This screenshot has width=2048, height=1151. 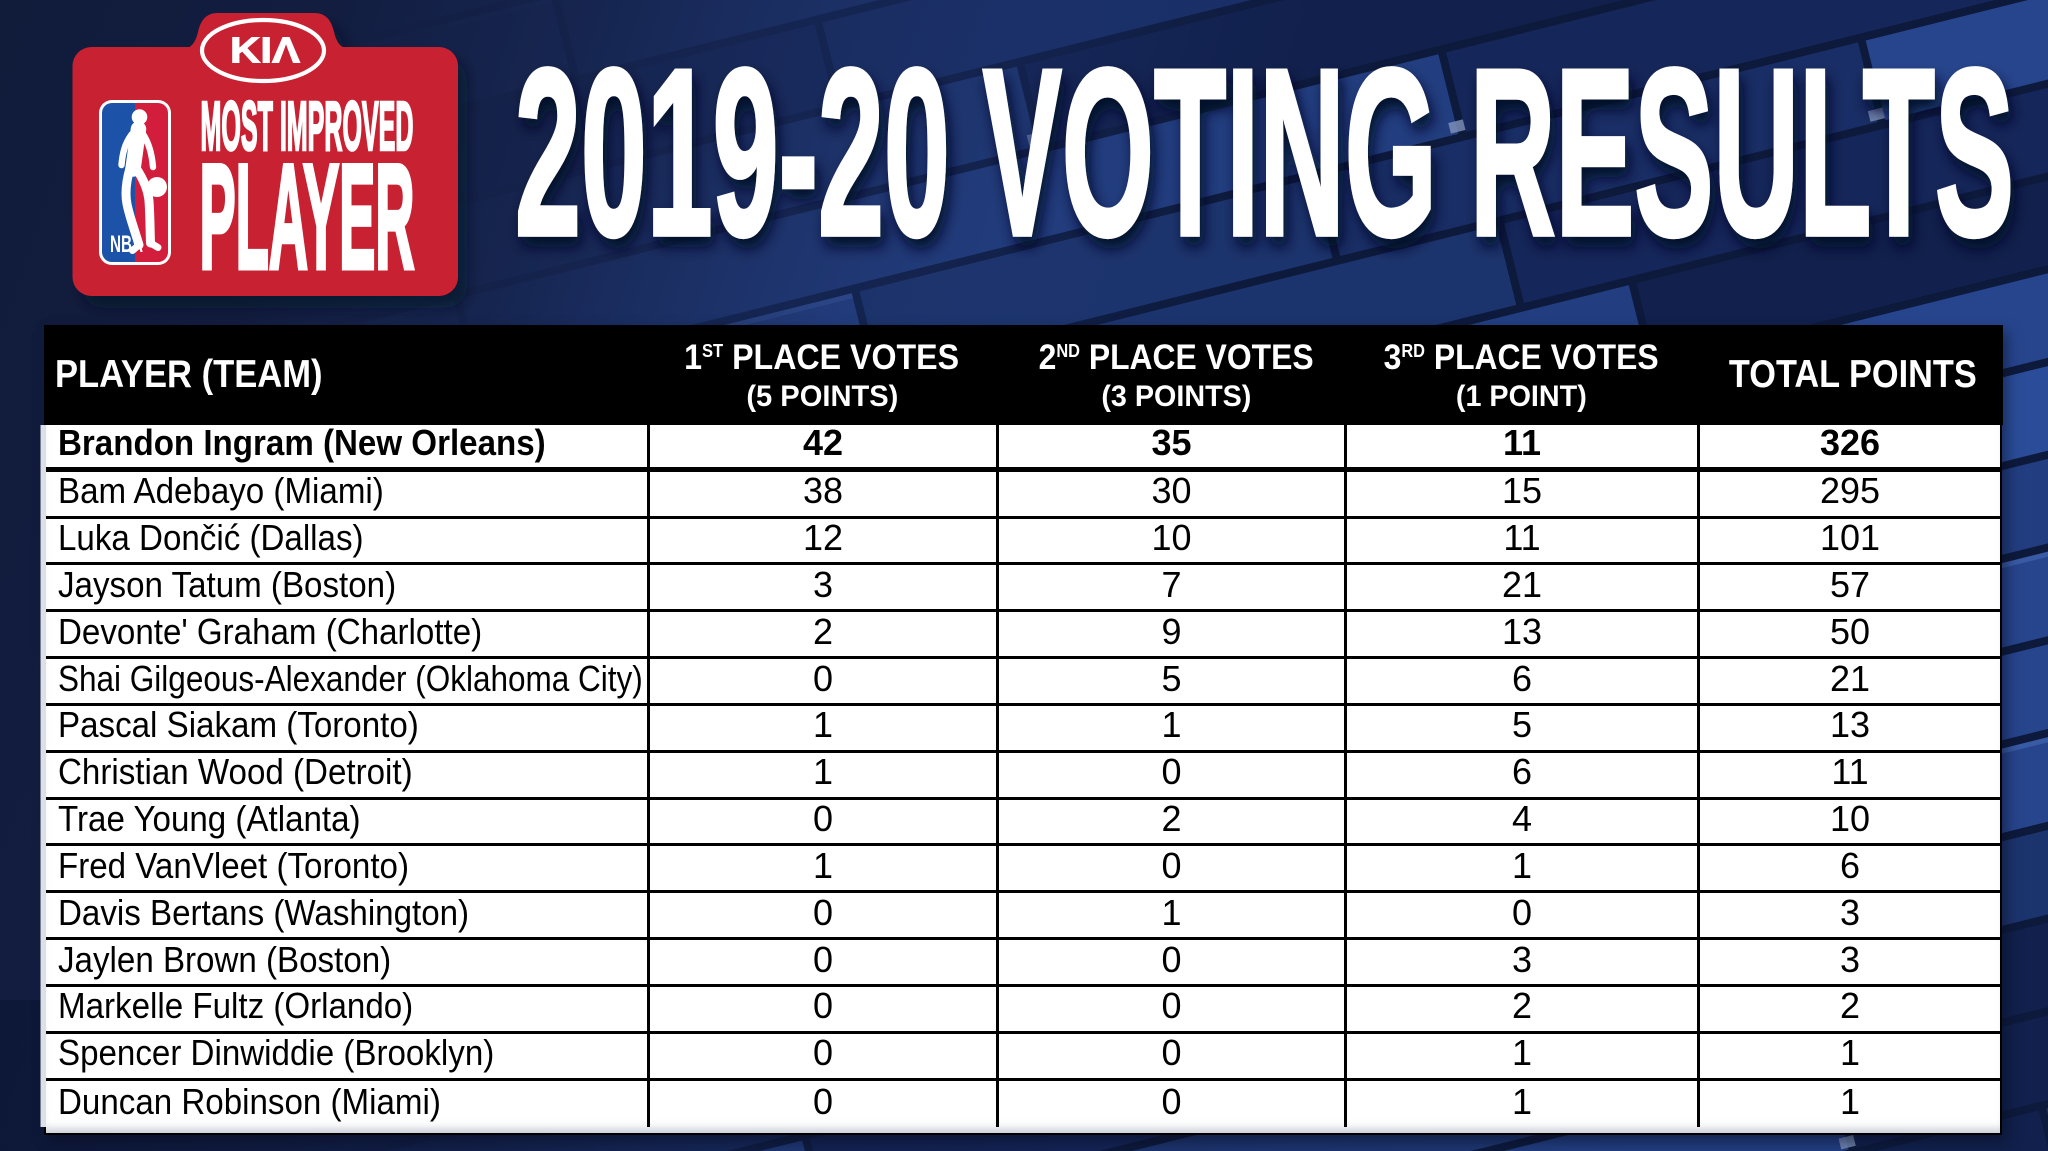 I want to click on svg-text: NBA, so click(x=126, y=244).